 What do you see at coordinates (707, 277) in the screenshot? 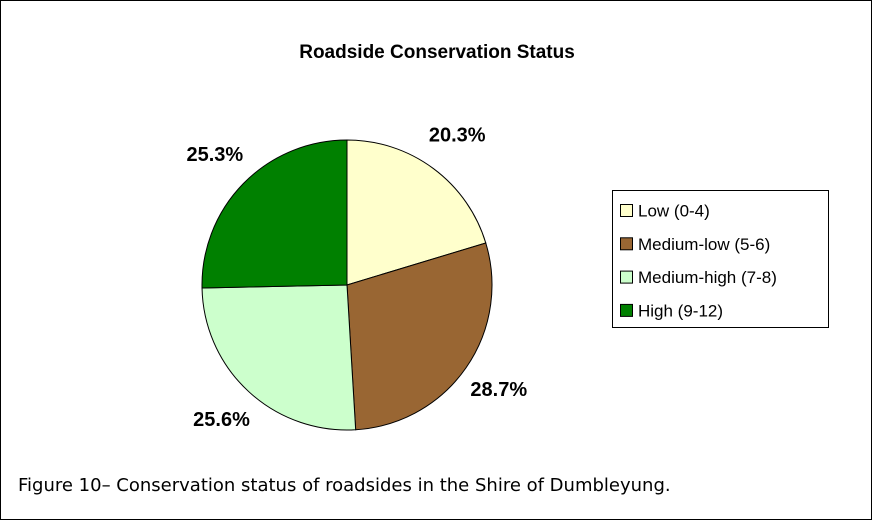
I see `legend-label: Medium-high (7-8)` at bounding box center [707, 277].